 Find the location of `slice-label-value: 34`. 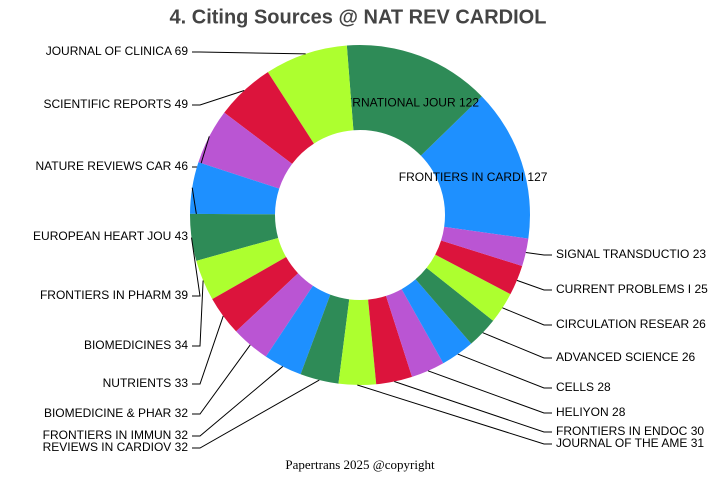

slice-label-value: 34 is located at coordinates (182, 345).